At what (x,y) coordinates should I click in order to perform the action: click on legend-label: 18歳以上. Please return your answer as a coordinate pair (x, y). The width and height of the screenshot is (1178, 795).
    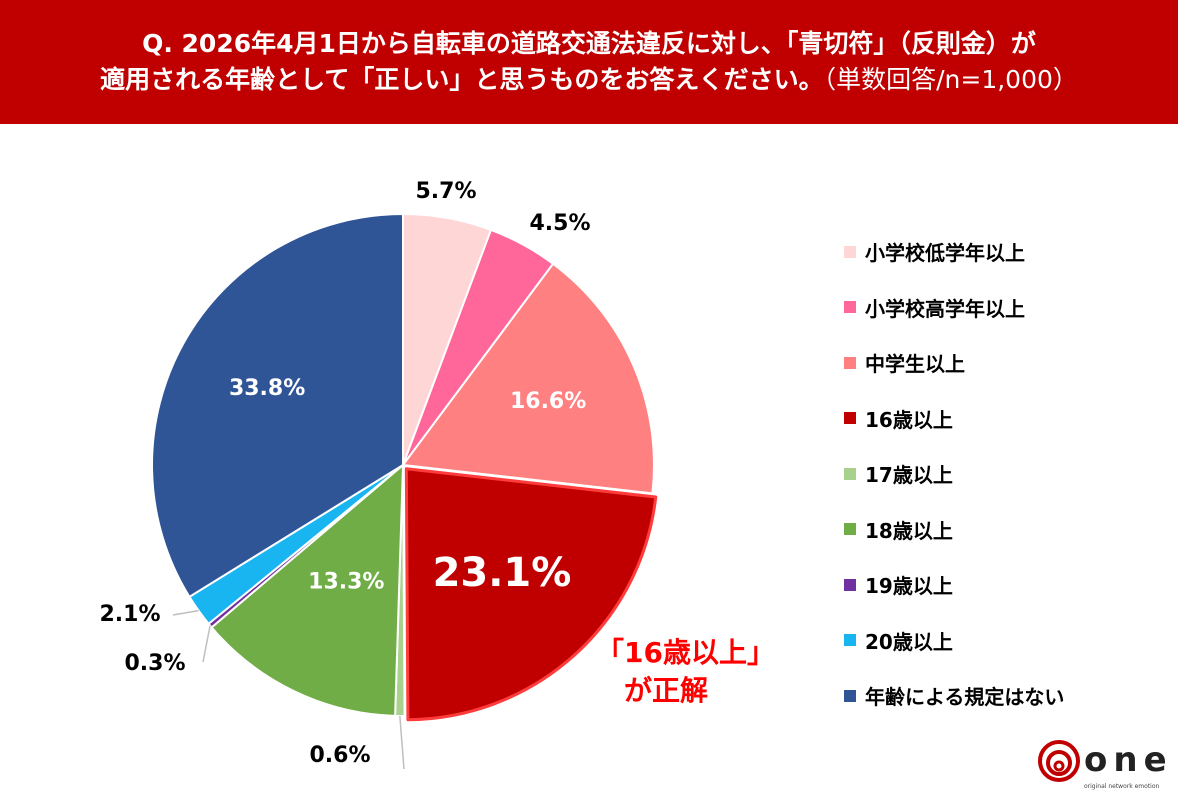
    Looking at the image, I should click on (909, 530).